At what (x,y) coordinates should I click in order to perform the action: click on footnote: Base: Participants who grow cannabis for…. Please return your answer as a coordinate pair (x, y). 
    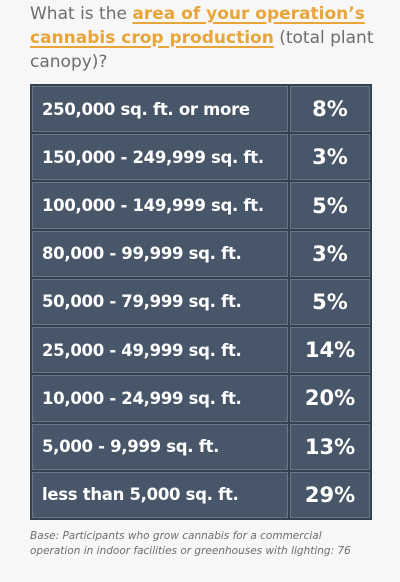
    Looking at the image, I should click on (190, 543).